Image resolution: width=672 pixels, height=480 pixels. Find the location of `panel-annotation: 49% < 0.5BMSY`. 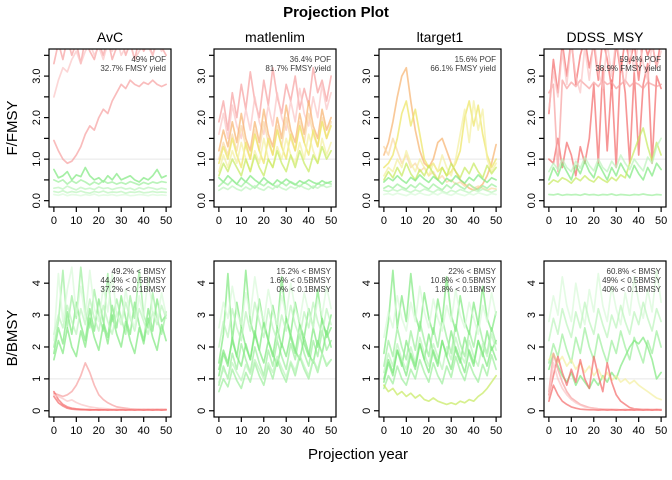

panel-annotation: 49% < 0.5BMSY is located at coordinates (632, 280).